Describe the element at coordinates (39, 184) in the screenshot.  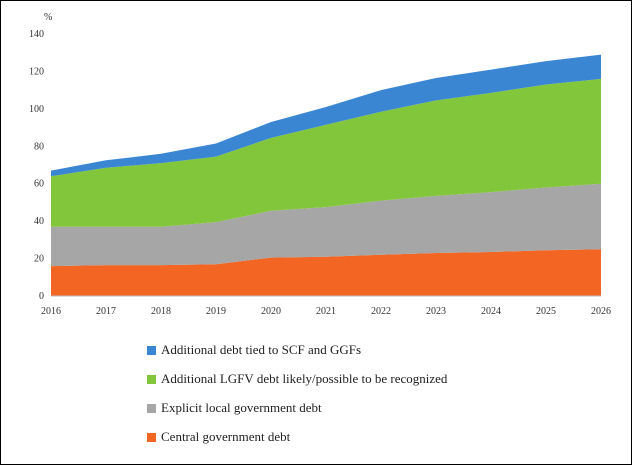
I see `y-tick-label: 60` at that location.